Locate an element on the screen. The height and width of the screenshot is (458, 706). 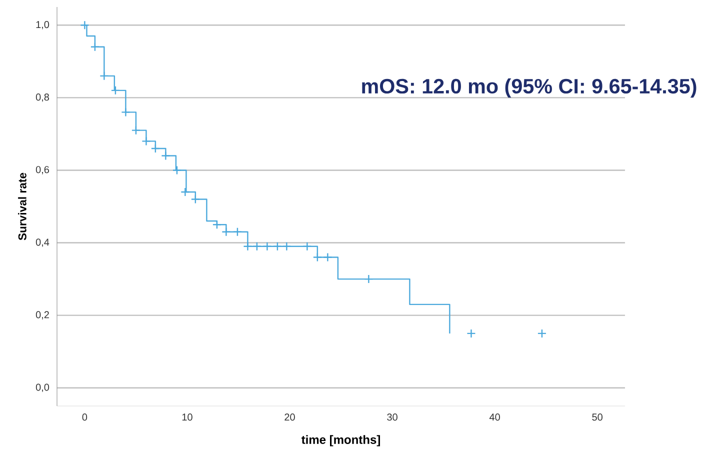
annotation: mOS: 12.0 mo (95% CI: 9.65-14.35) is located at coordinates (529, 88).